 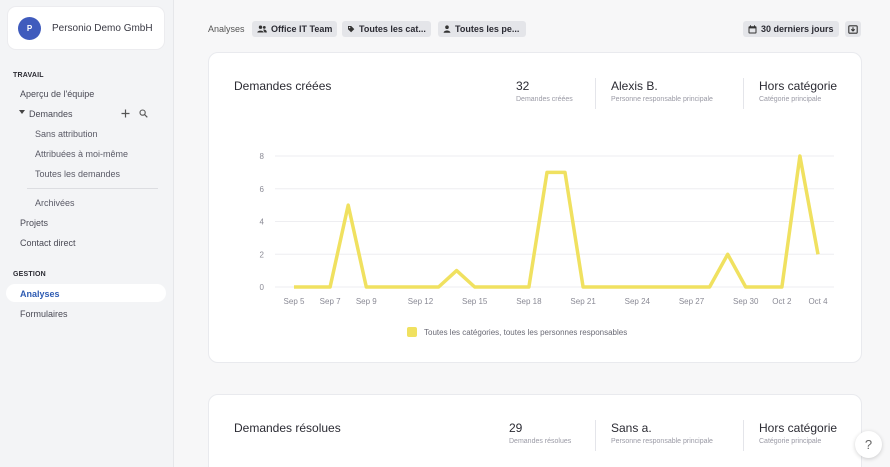 I want to click on section-label-management: GESTION, so click(x=29, y=274).